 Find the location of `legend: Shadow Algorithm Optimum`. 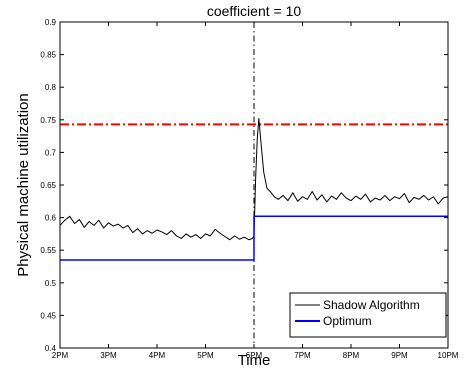

legend: Shadow Algorithm Optimum is located at coordinates (368, 315).